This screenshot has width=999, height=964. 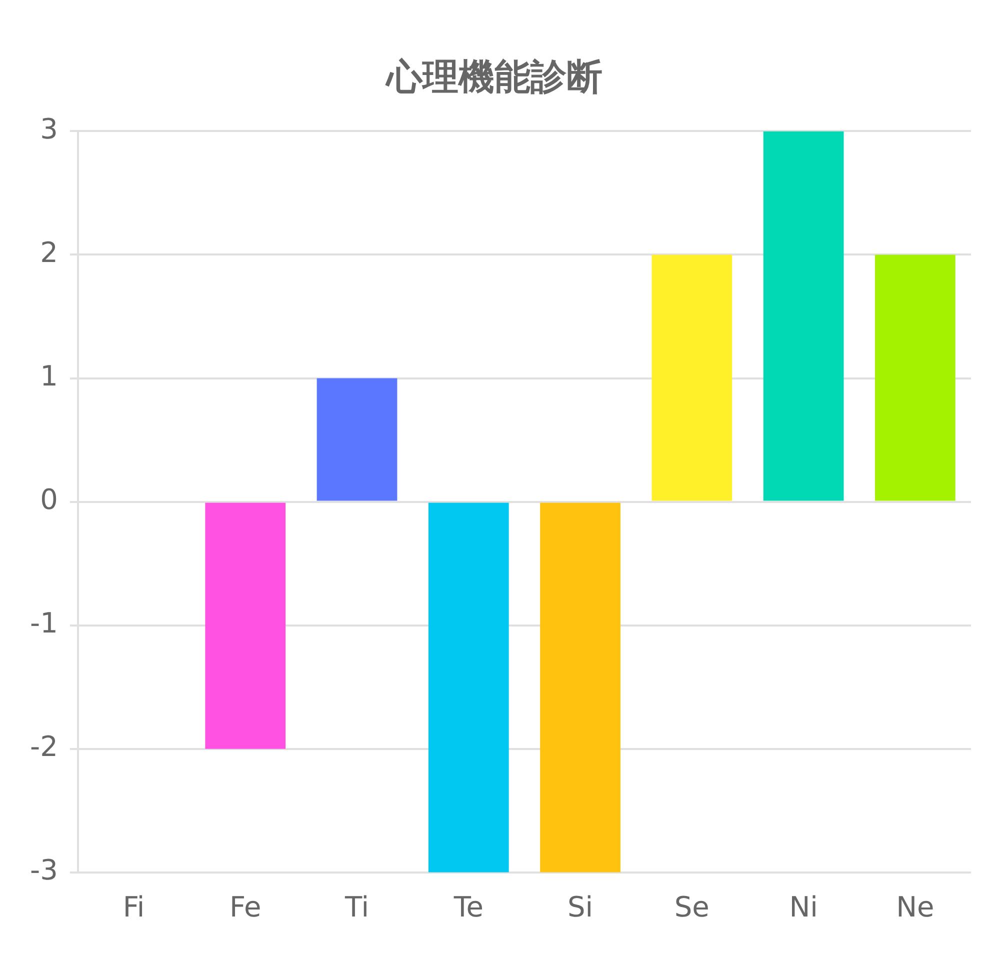 What do you see at coordinates (493, 77) in the screenshot?
I see `chart-title: 心理機能診断` at bounding box center [493, 77].